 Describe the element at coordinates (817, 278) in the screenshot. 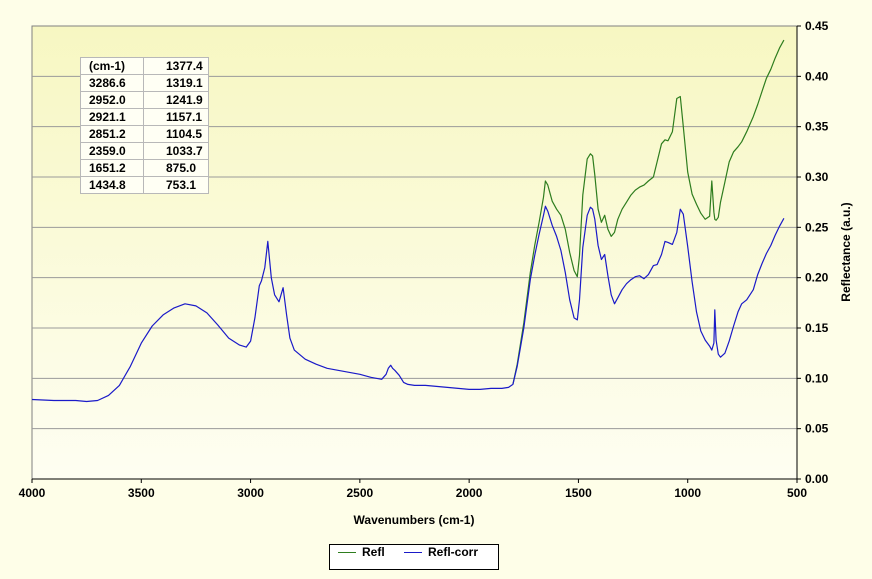

I see `y-tick-label: 0.20` at that location.